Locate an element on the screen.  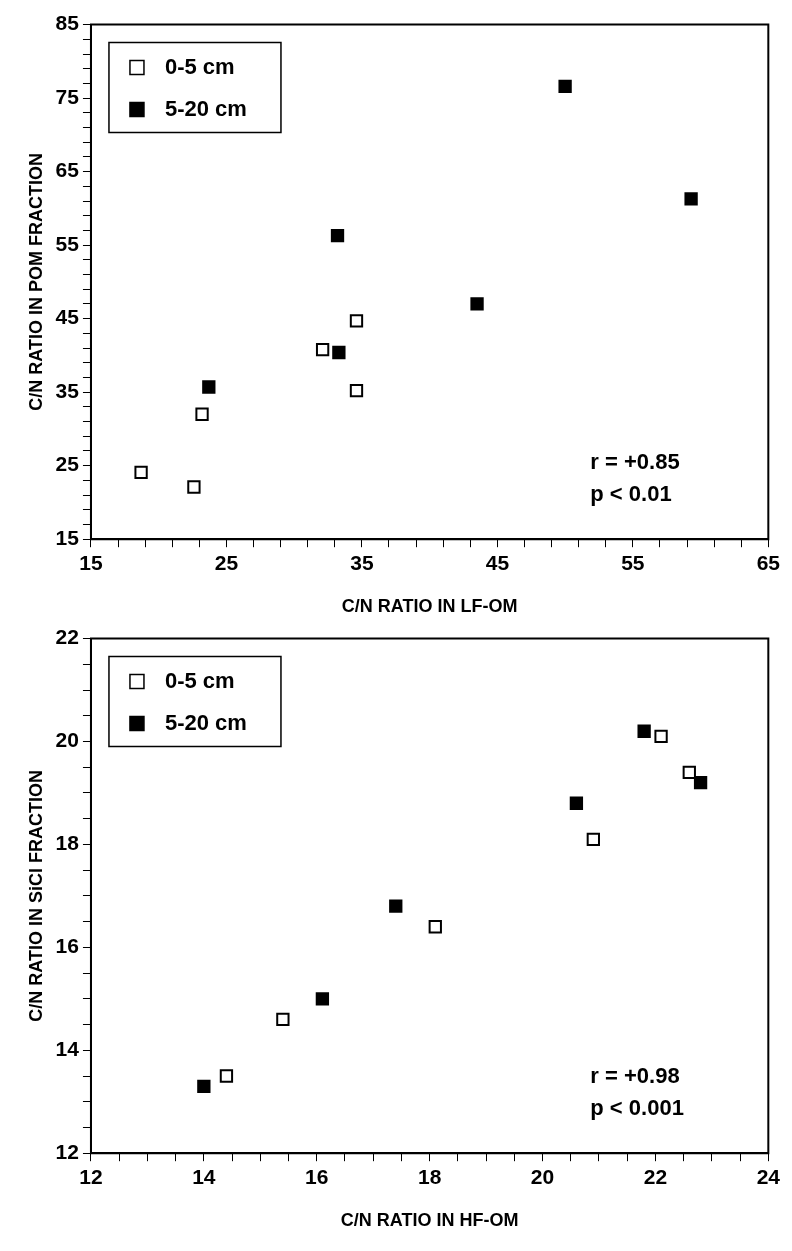
annotation: r = +0.85 is located at coordinates (635, 462).